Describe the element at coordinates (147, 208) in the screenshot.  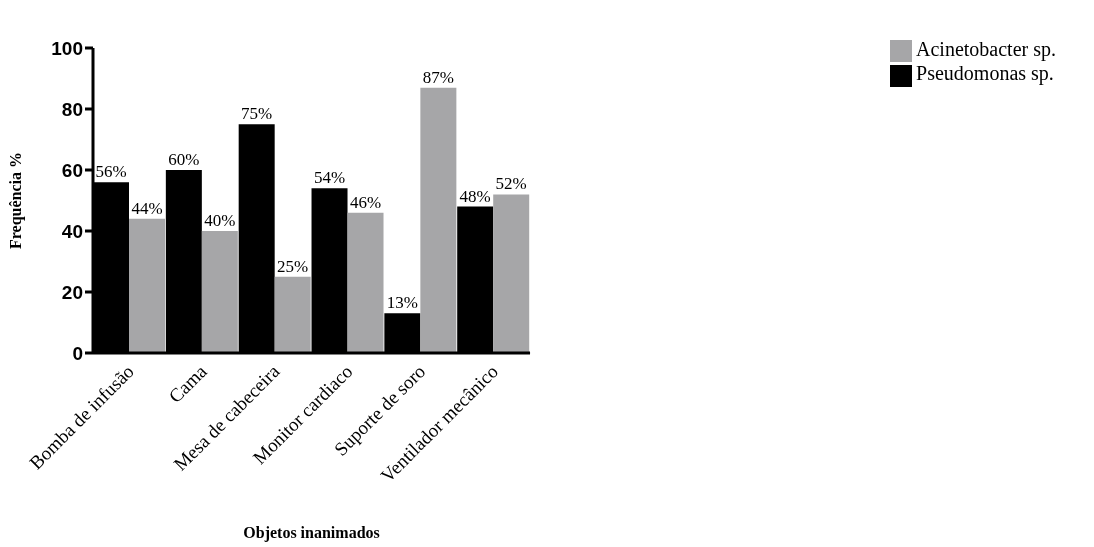
I see `data-label: 44%` at that location.